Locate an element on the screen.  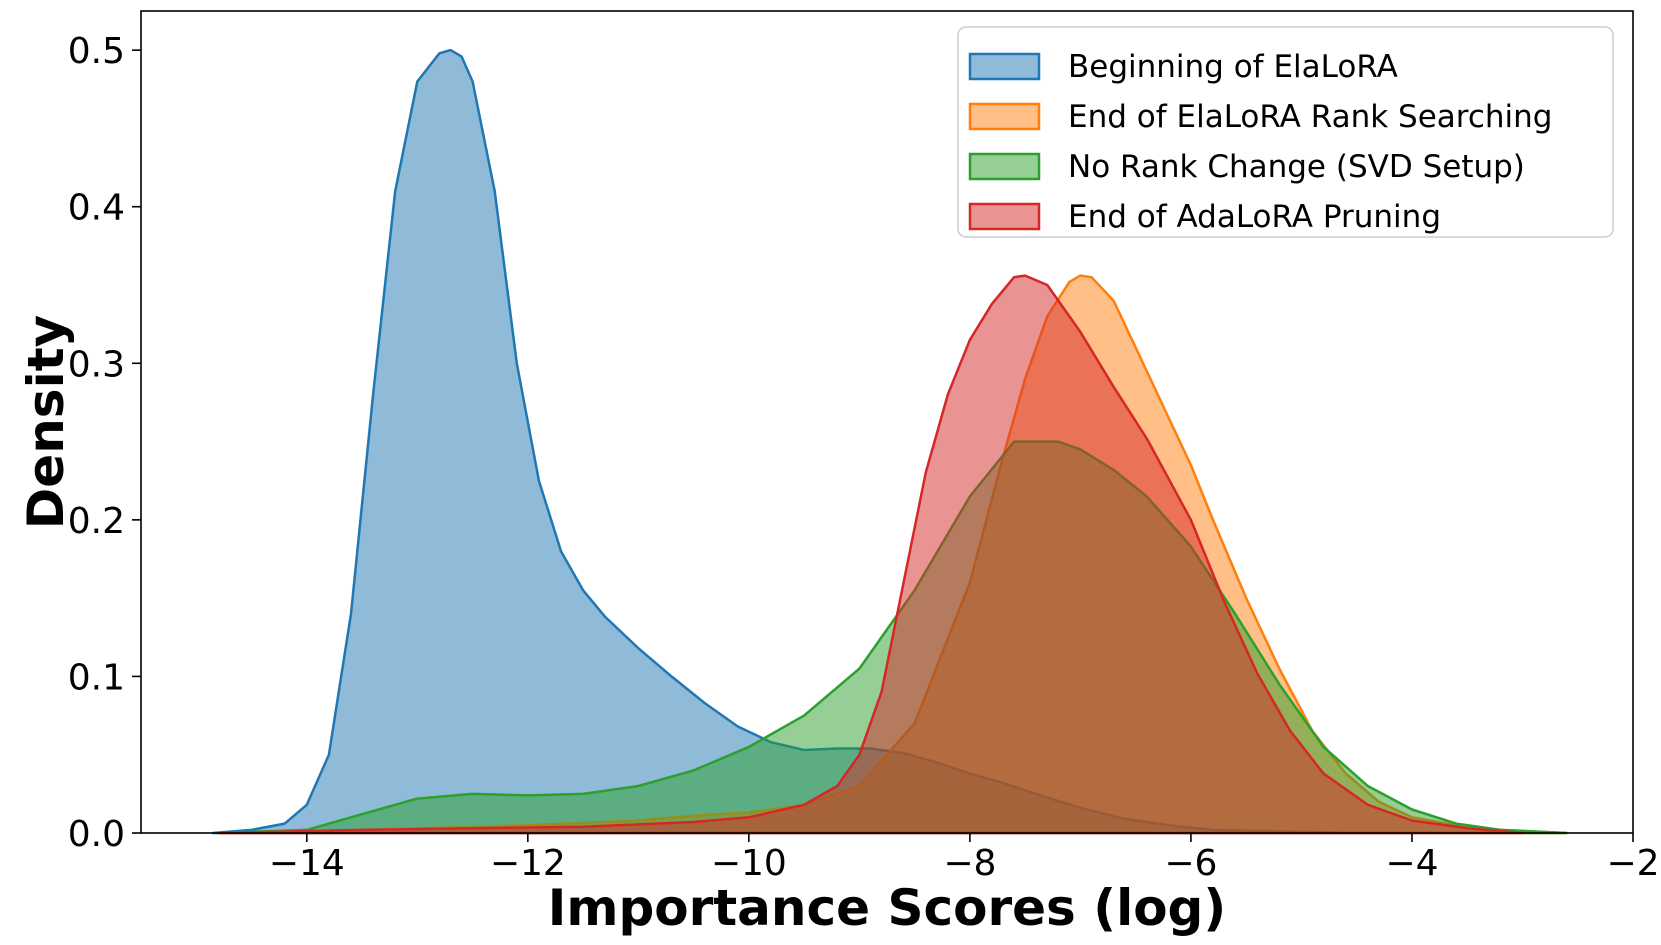
y-tick-label: 0.3 is located at coordinates (96, 364).